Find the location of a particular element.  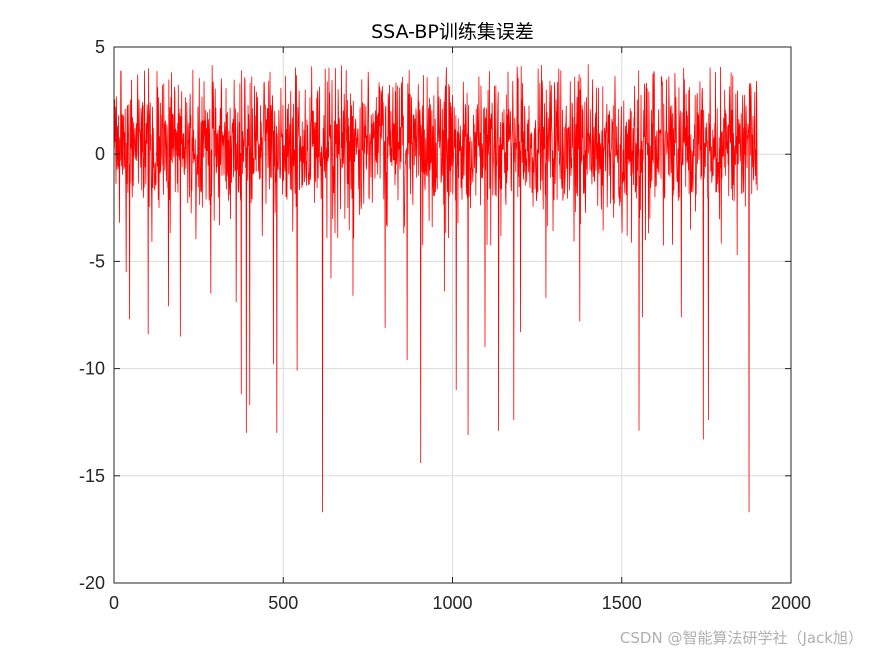

x-tick-label: 1500 is located at coordinates (622, 603).